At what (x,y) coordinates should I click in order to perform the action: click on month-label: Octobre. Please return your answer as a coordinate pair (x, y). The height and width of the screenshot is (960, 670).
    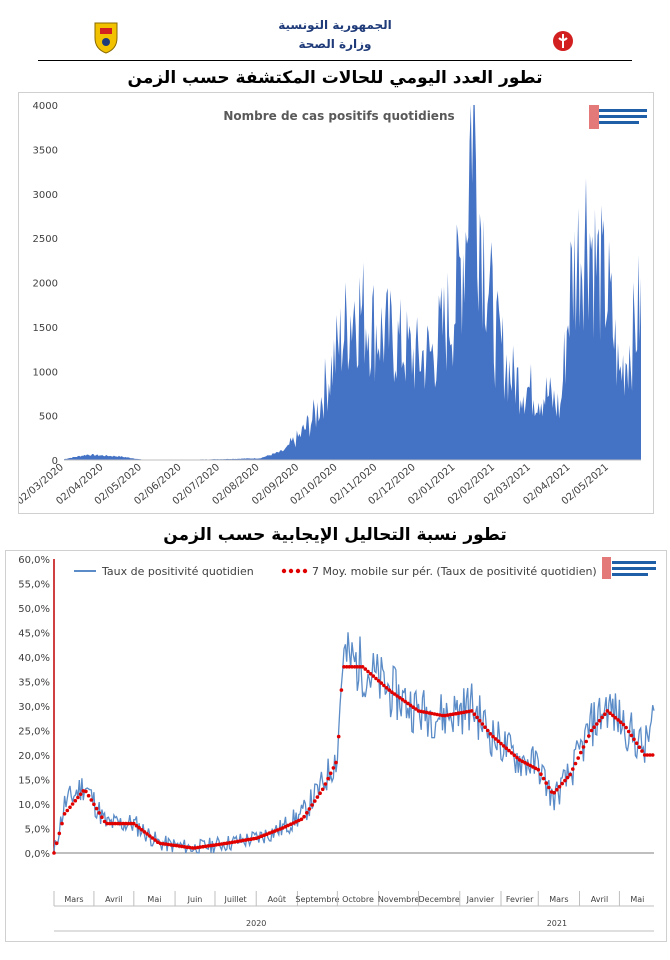
    Looking at the image, I should click on (358, 899).